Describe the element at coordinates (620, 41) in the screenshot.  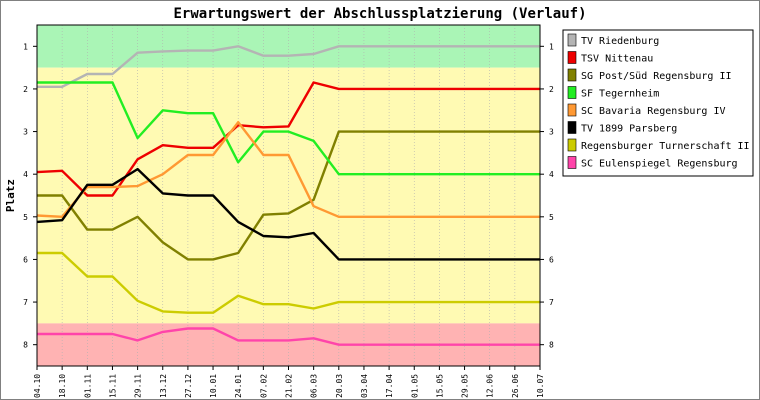
I see `legend-label: TV Riedenburg` at that location.